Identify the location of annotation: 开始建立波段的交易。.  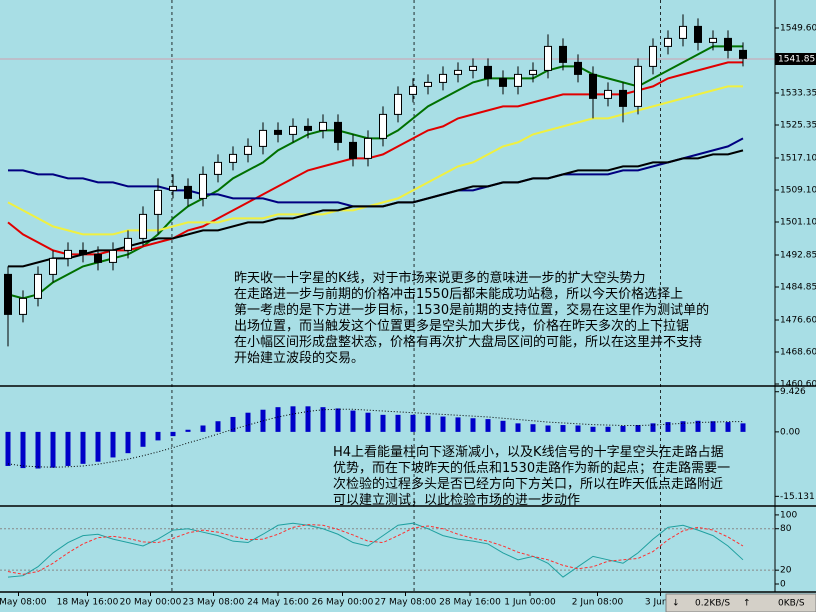
(299, 358).